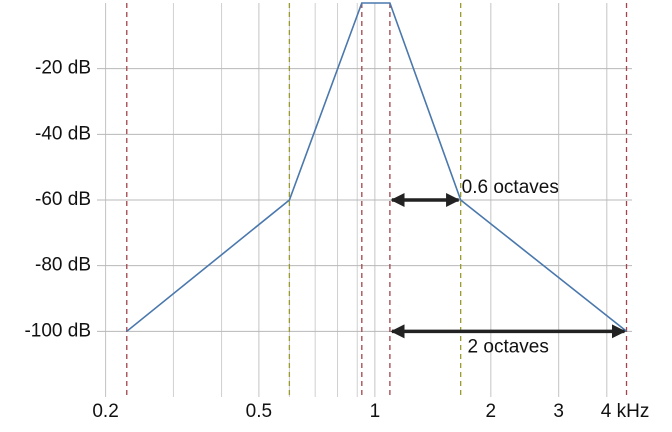  Describe the element at coordinates (508, 346) in the screenshot. I see `annotation-label: 2 octaves` at that location.